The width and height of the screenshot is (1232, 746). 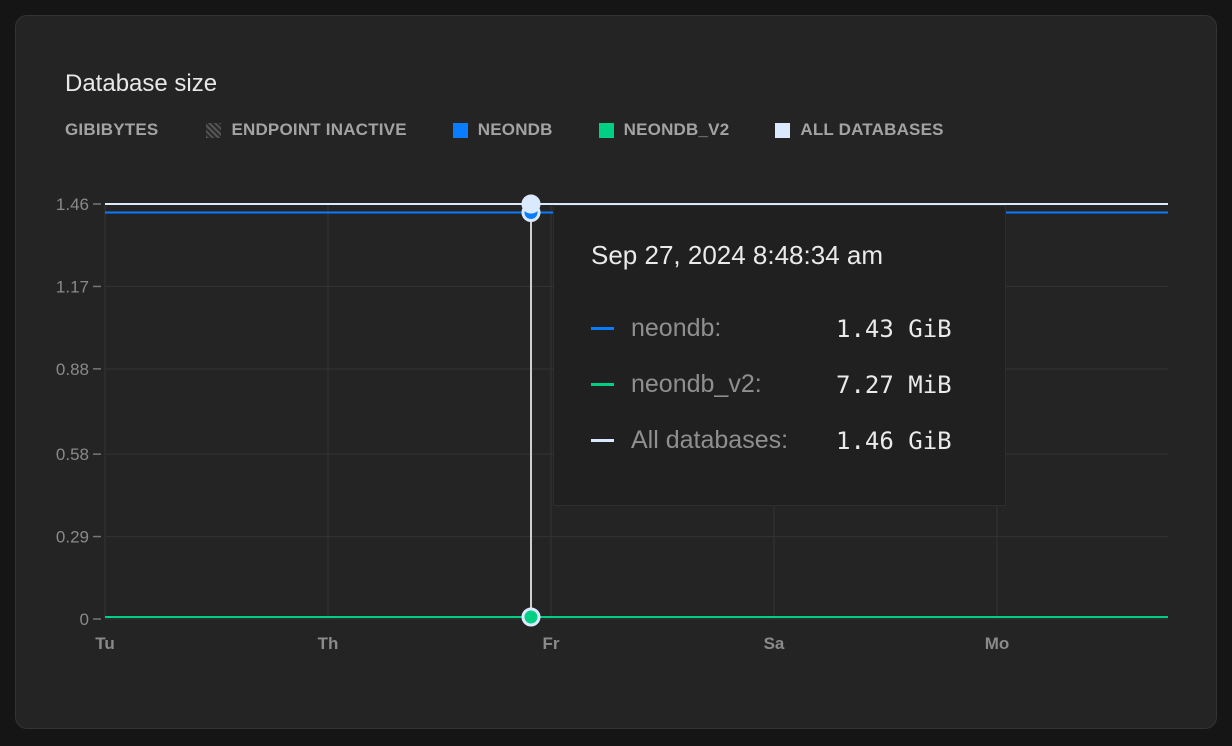 What do you see at coordinates (141, 83) in the screenshot?
I see `chart-title: Database size` at bounding box center [141, 83].